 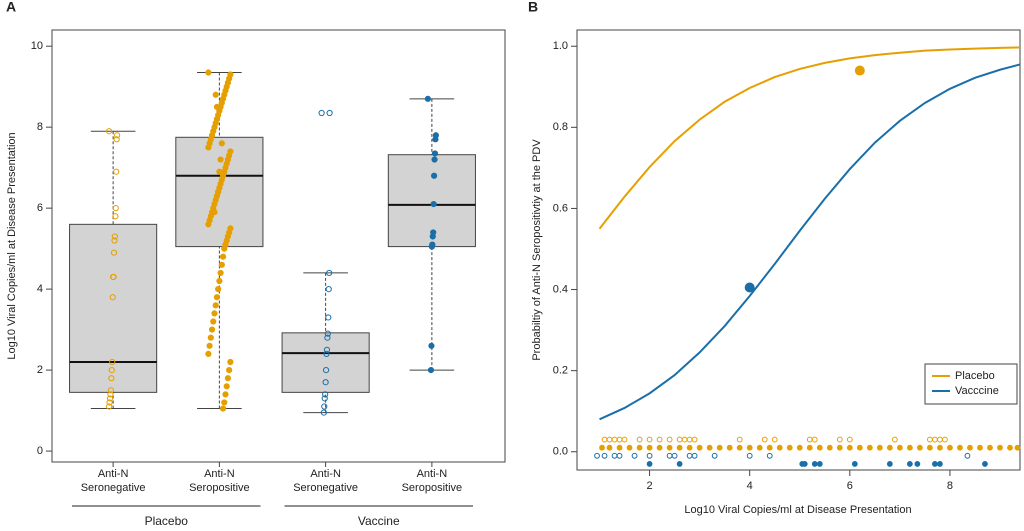 What do you see at coordinates (977, 391) in the screenshot?
I see `legend-label: Vacccine` at bounding box center [977, 391].